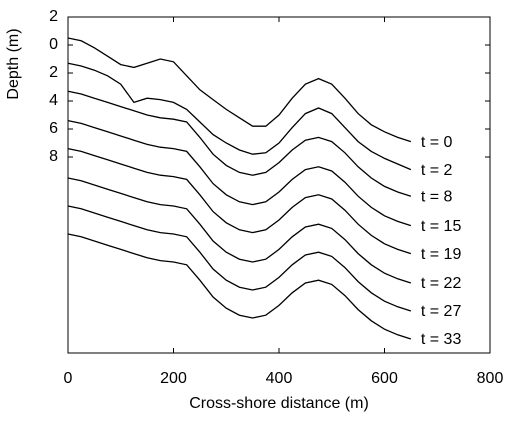  I want to click on x-tick-label: 200, so click(173, 378).